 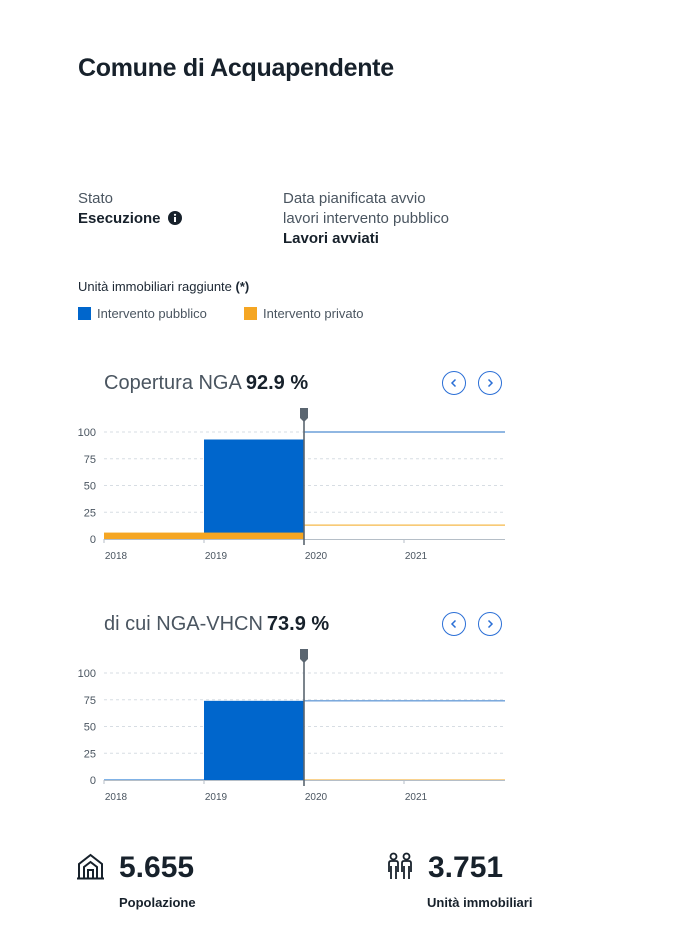 I want to click on bar-private-2018, so click(x=154, y=535).